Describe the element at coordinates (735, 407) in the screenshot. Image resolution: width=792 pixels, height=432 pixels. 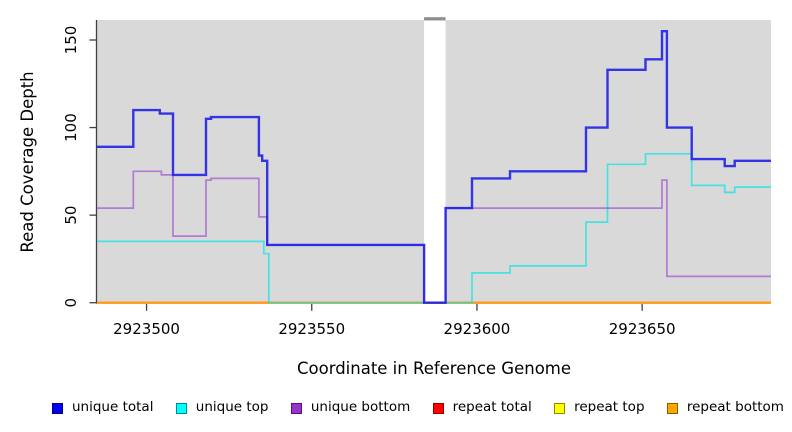
I see `legend-label-repeat-bottom: repeat bottom` at that location.